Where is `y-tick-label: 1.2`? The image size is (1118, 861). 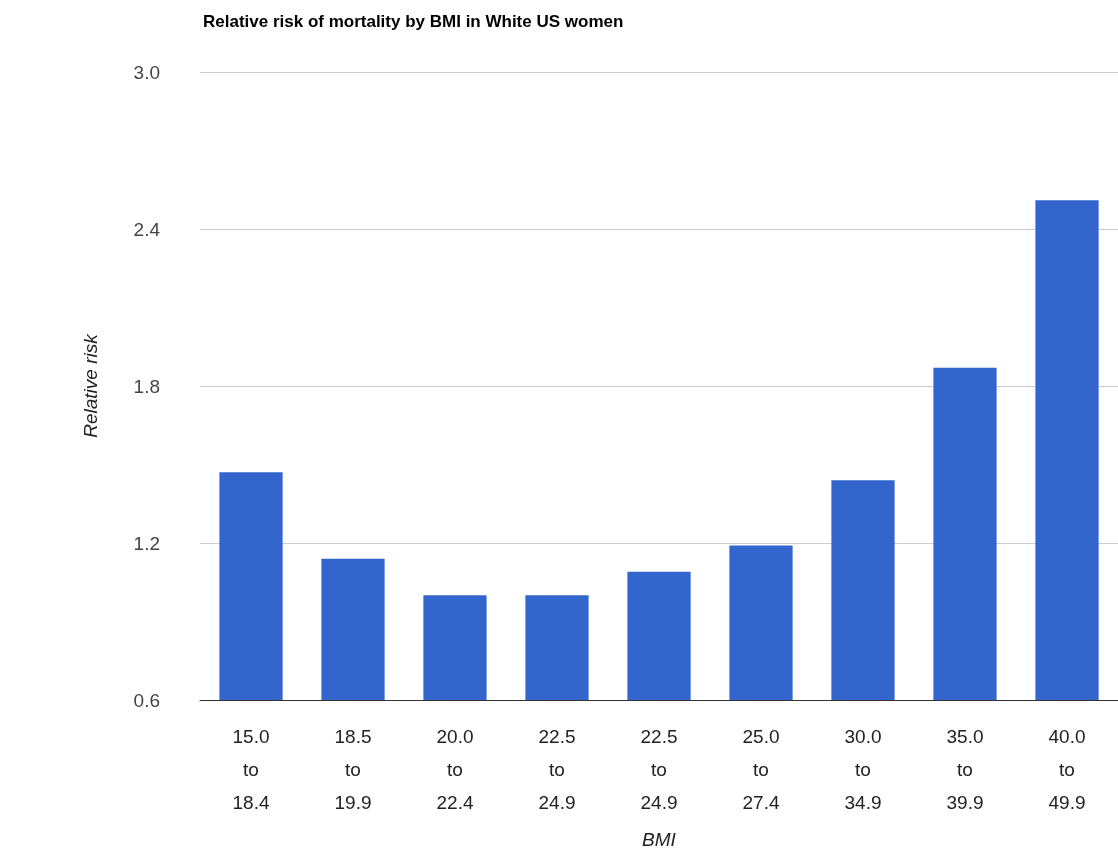
y-tick-label: 1.2 is located at coordinates (146, 543).